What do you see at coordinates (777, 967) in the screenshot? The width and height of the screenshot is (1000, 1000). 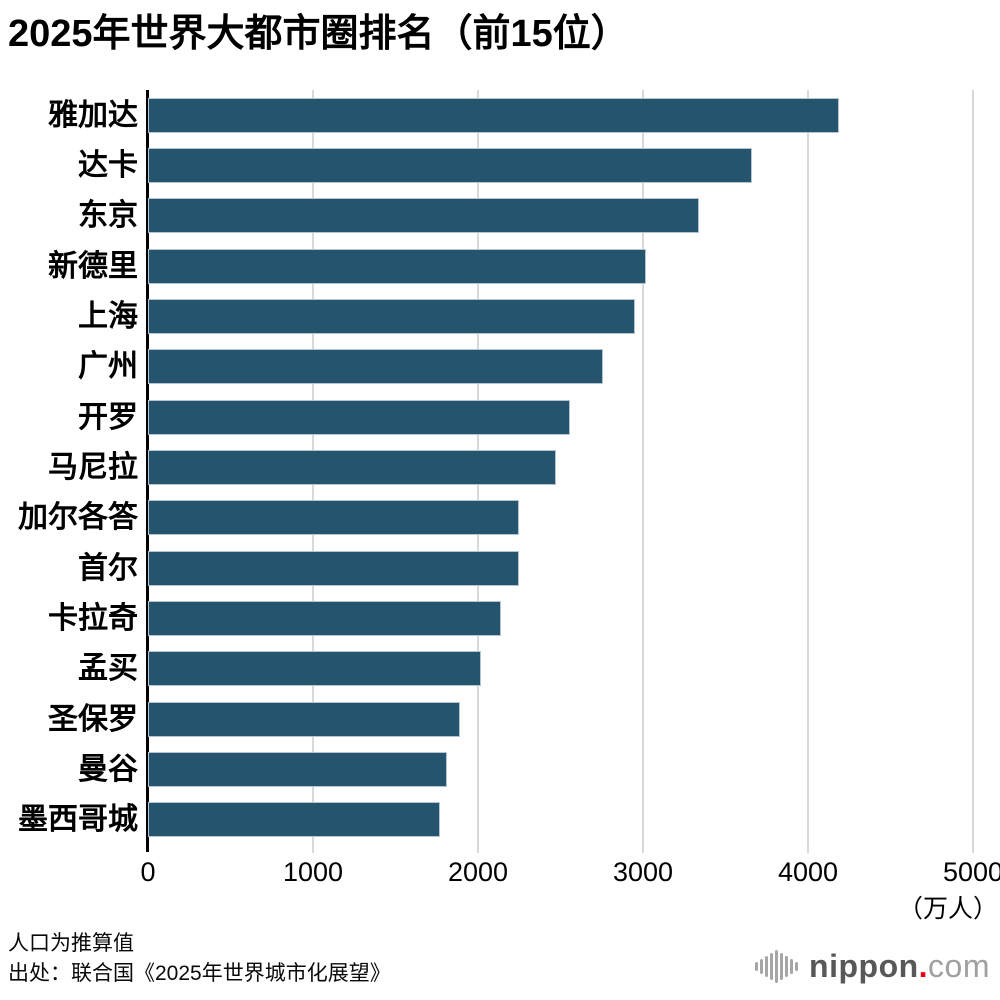 I see `waveform-icon` at bounding box center [777, 967].